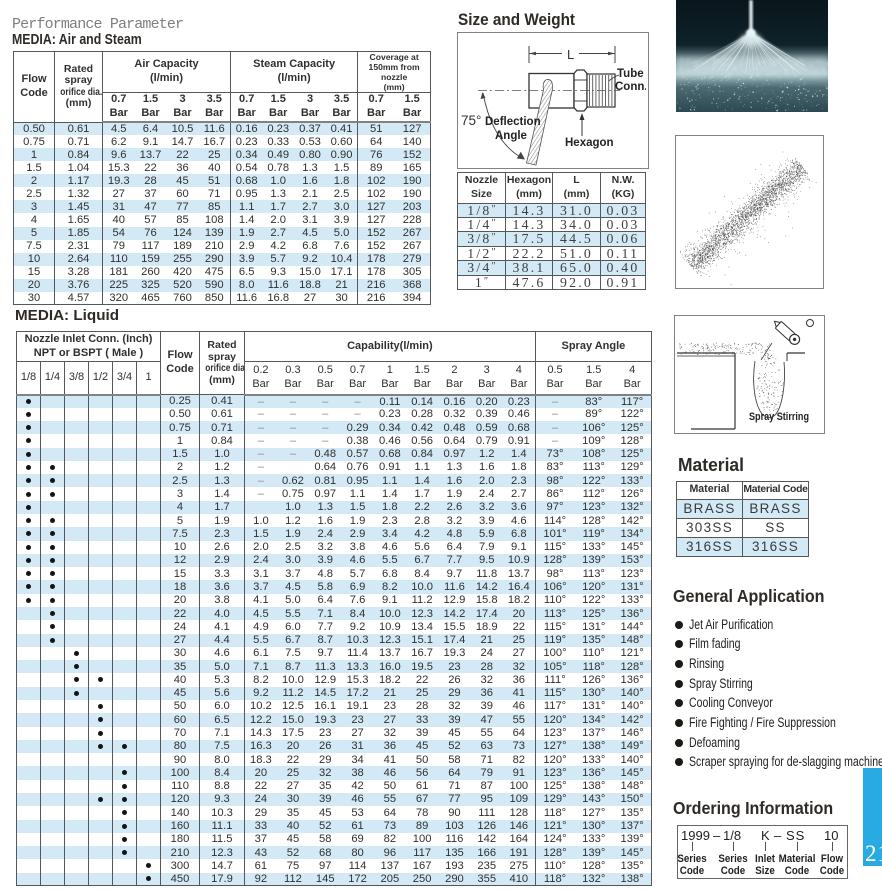  What do you see at coordinates (630, 87) in the screenshot?
I see `svg-text: Conn.` at bounding box center [630, 87].